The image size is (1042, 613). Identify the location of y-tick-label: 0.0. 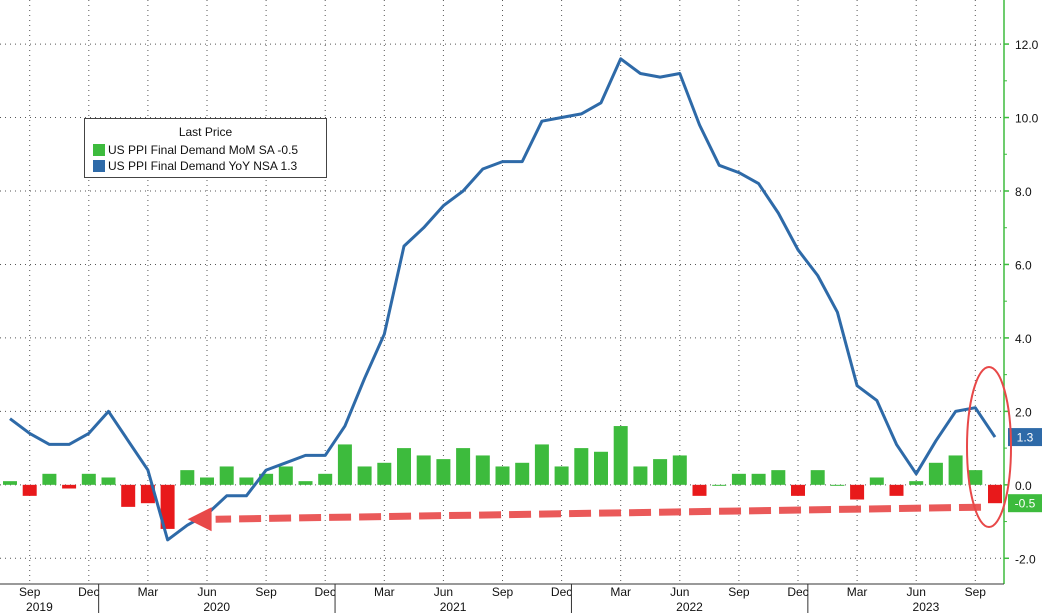
(1023, 486).